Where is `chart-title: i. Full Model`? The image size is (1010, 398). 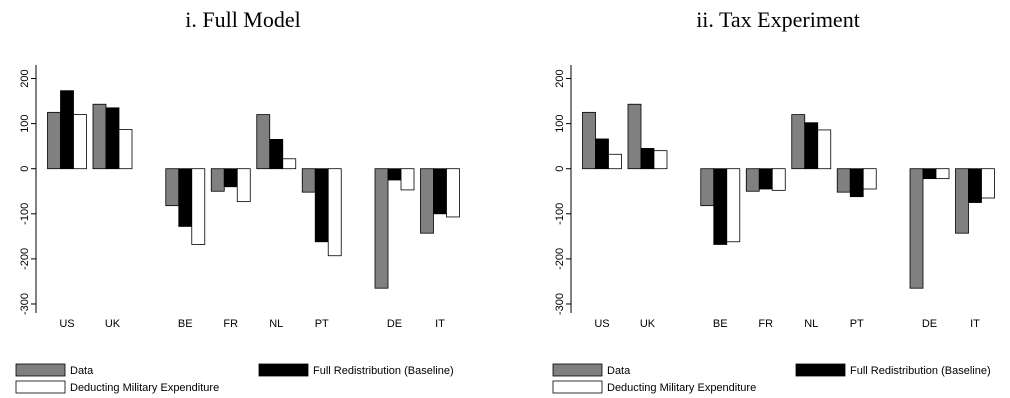 chart-title: i. Full Model is located at coordinates (243, 19).